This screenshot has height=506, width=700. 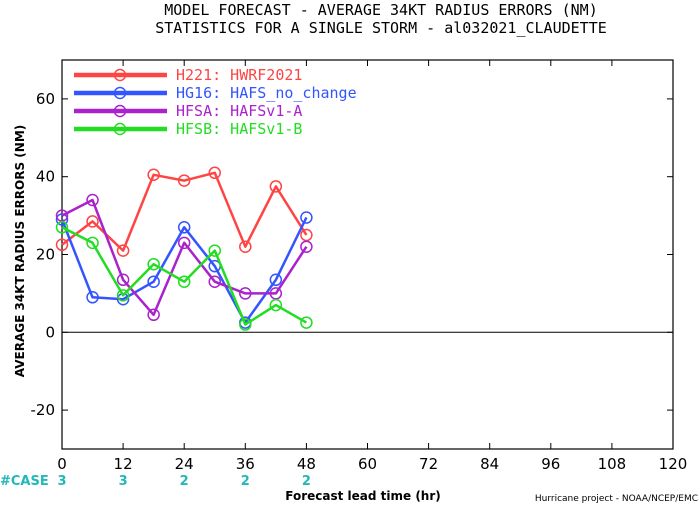 I want to click on legend-entry-1: H221: HWRF2021, so click(x=188, y=75).